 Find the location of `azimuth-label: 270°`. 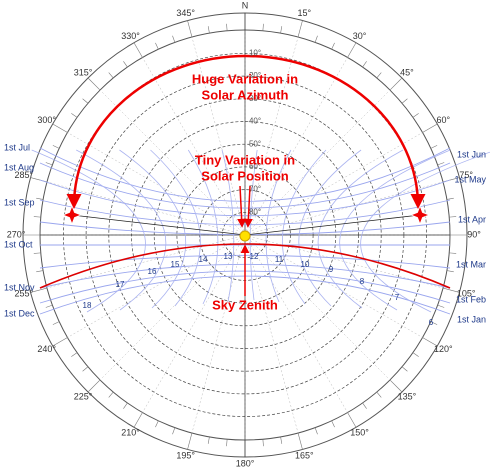

azimuth-label: 270° is located at coordinates (16, 234).